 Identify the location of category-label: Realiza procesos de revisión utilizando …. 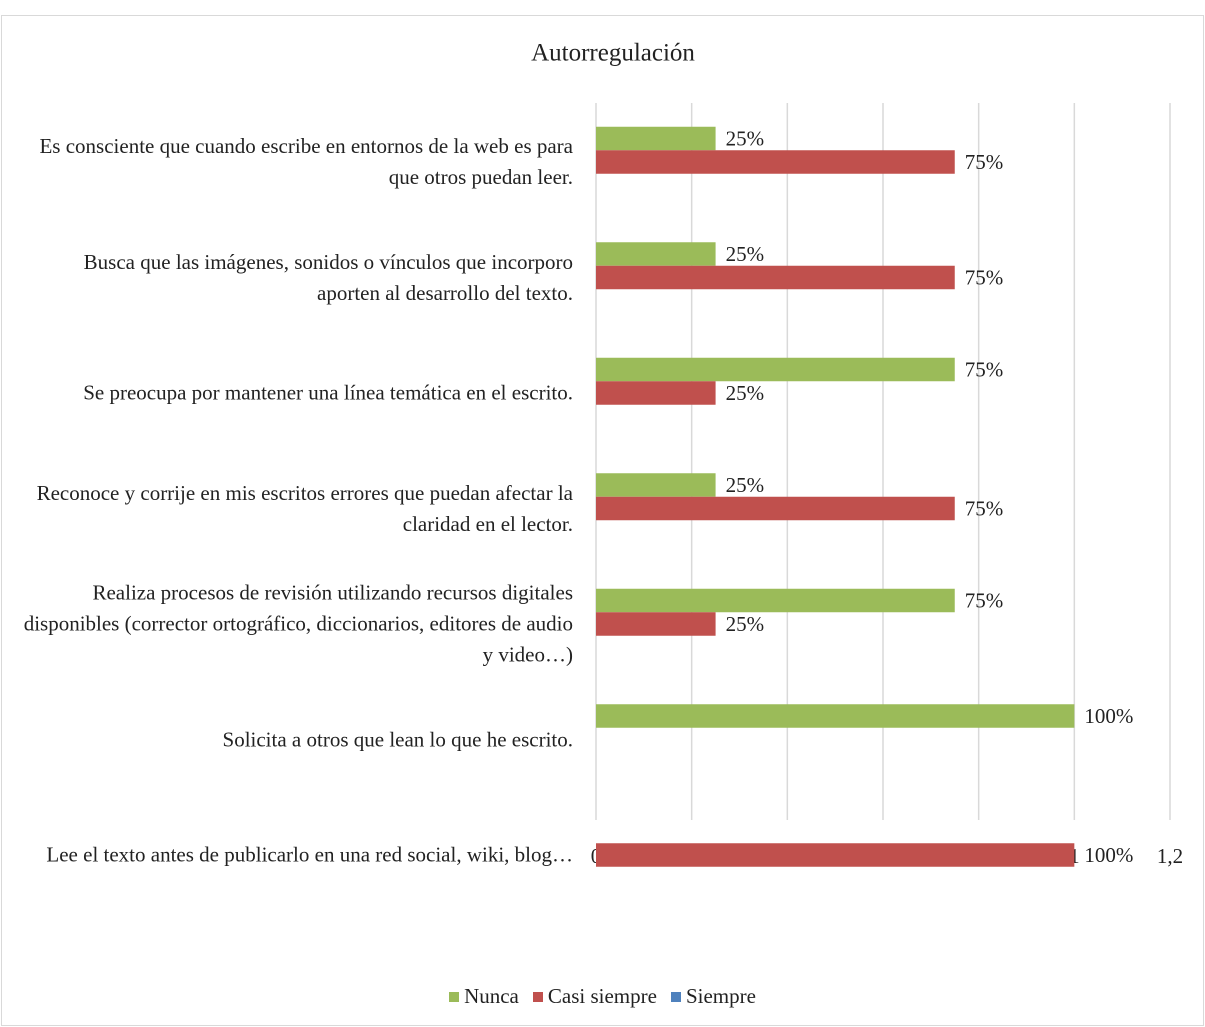
(298, 623).